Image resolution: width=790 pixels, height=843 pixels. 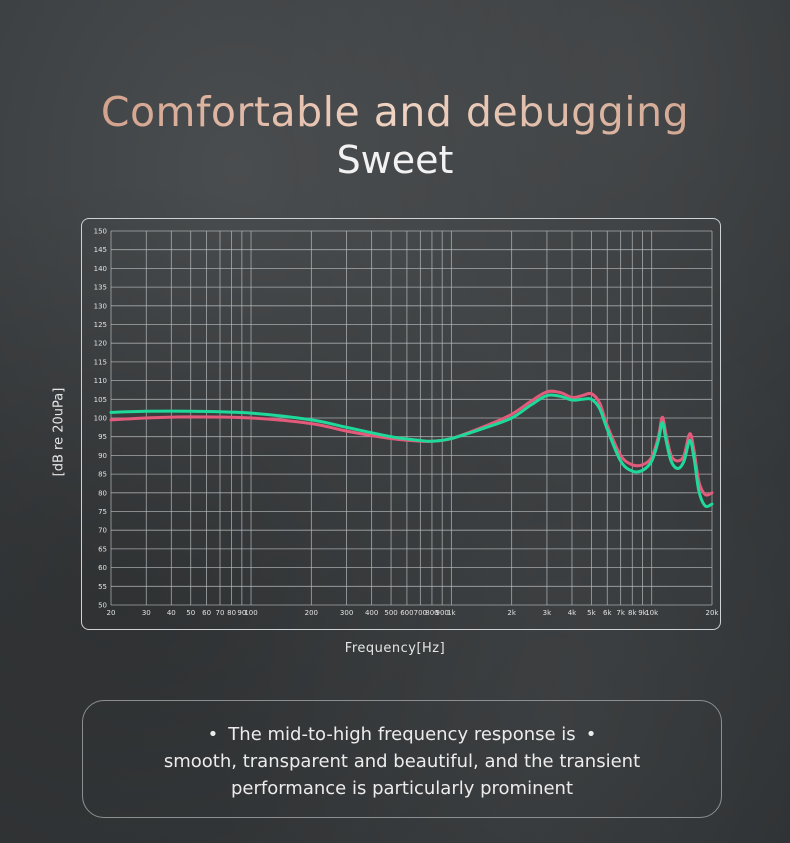 What do you see at coordinates (642, 613) in the screenshot?
I see `x-tick-label: 9k` at bounding box center [642, 613].